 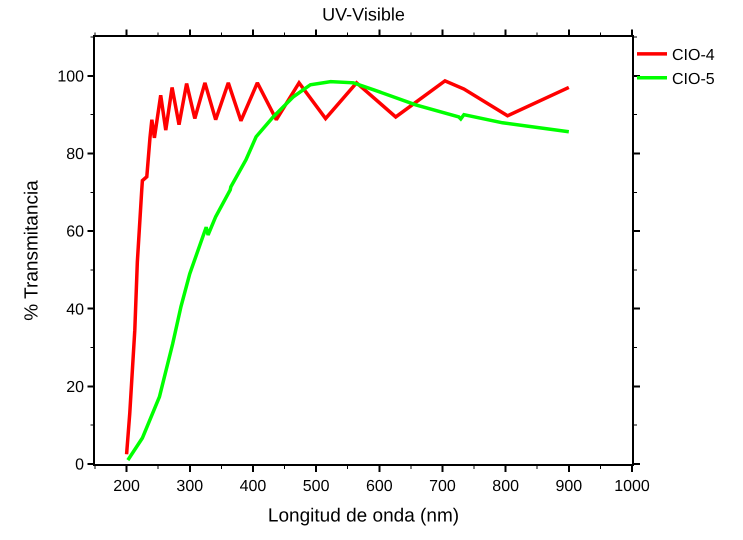 I want to click on y-tick-label: 100, so click(x=70, y=77).